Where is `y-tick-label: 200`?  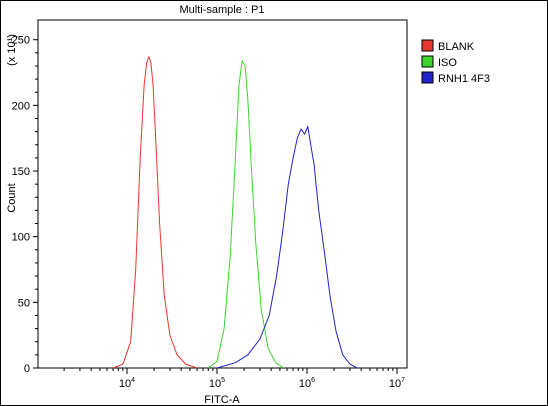
y-tick-label: 200 is located at coordinates (21, 106).